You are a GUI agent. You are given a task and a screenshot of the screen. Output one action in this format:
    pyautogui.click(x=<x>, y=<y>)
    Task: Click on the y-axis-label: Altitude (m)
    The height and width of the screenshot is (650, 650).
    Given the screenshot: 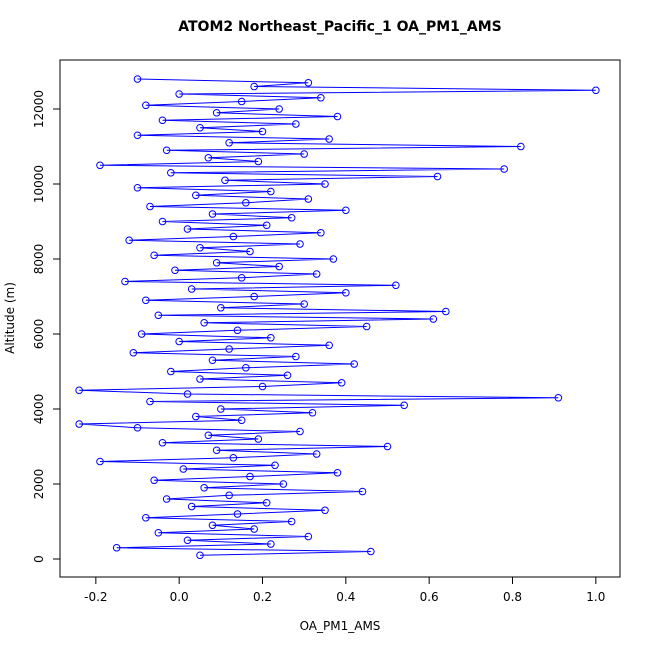 What is the action you would take?
    pyautogui.click(x=10, y=318)
    